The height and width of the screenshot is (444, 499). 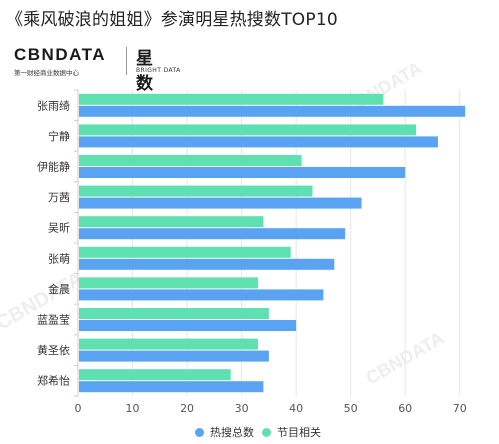 I want to click on legend-dot-hot-icon, so click(x=199, y=432).